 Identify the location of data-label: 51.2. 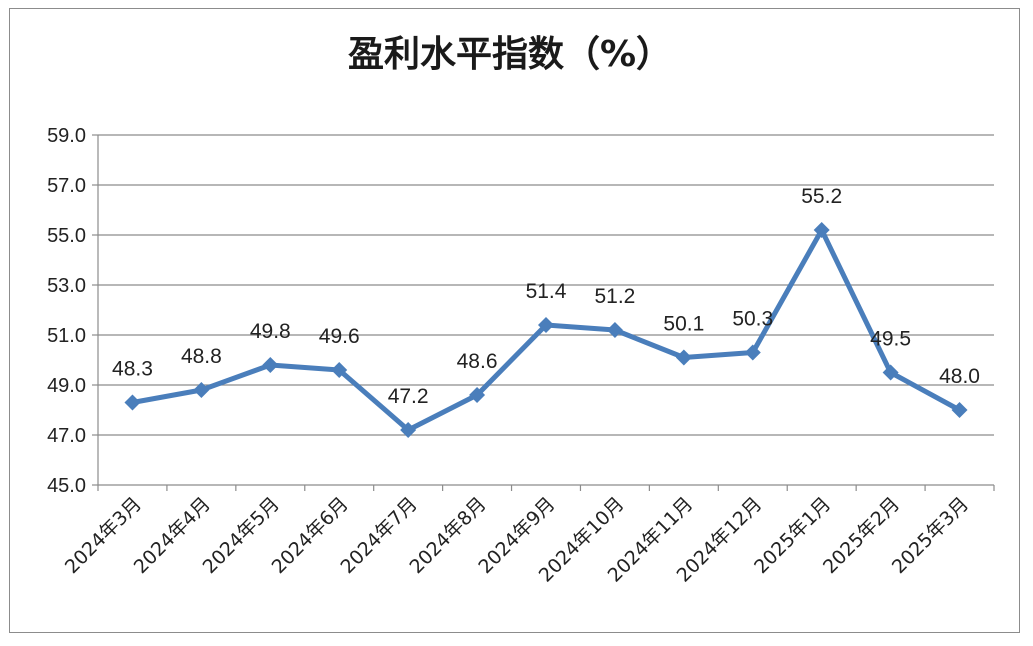
(614, 296).